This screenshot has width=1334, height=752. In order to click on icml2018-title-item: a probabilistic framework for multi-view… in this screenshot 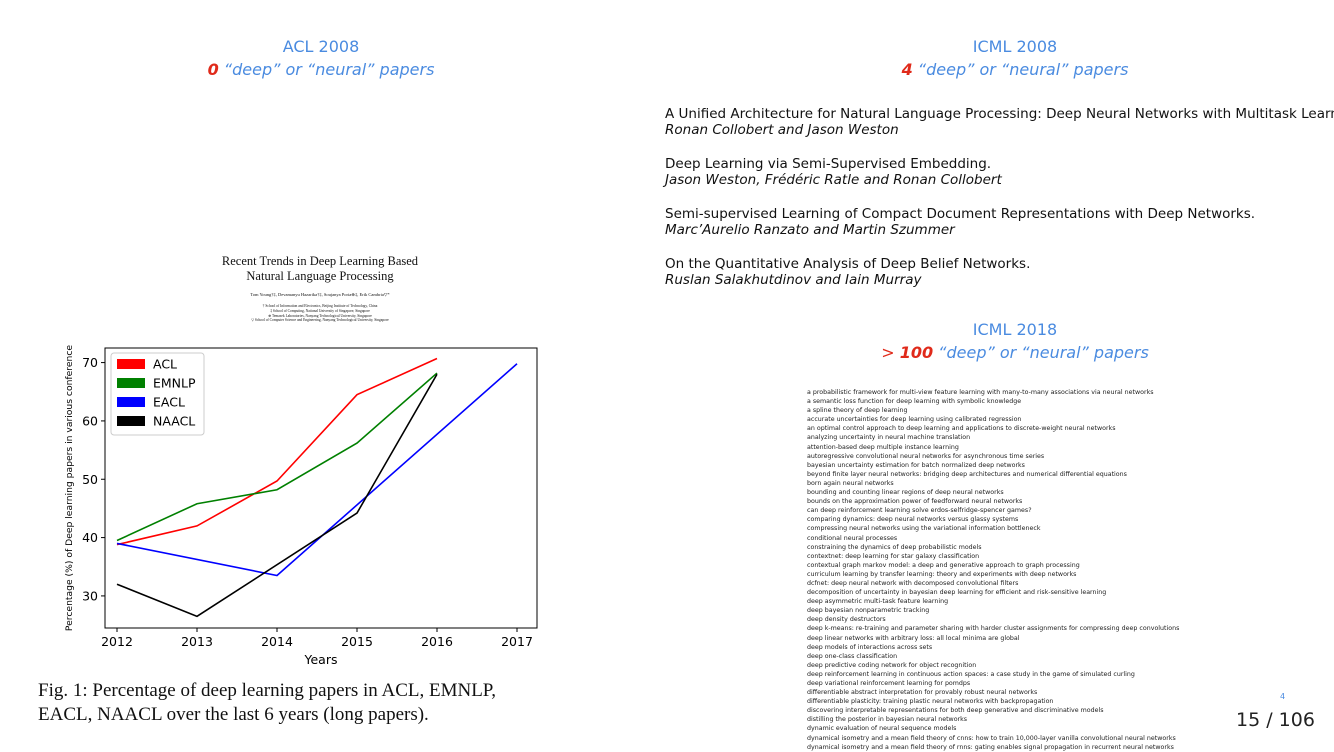, I will do `click(980, 392)`.